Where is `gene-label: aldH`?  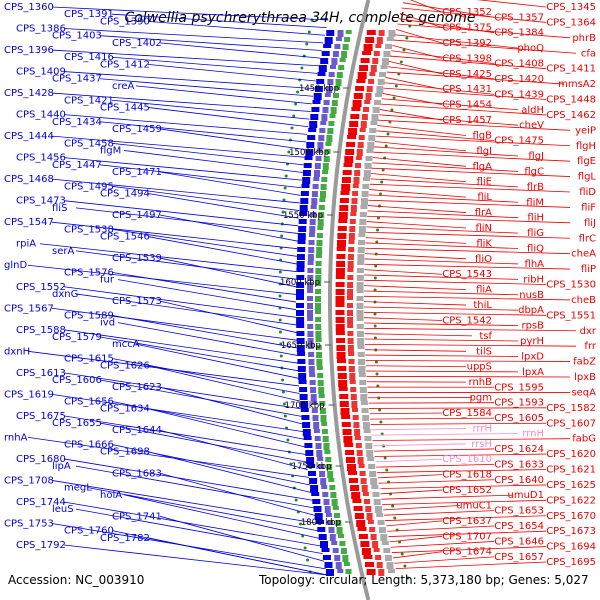 gene-label: aldH is located at coordinates (532, 110).